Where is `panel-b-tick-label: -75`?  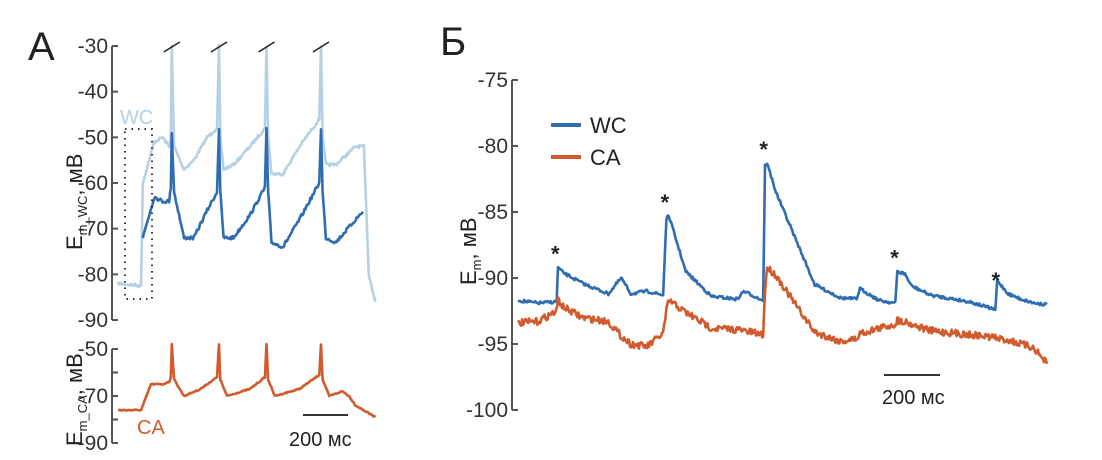 panel-b-tick-label: -75 is located at coordinates (493, 80).